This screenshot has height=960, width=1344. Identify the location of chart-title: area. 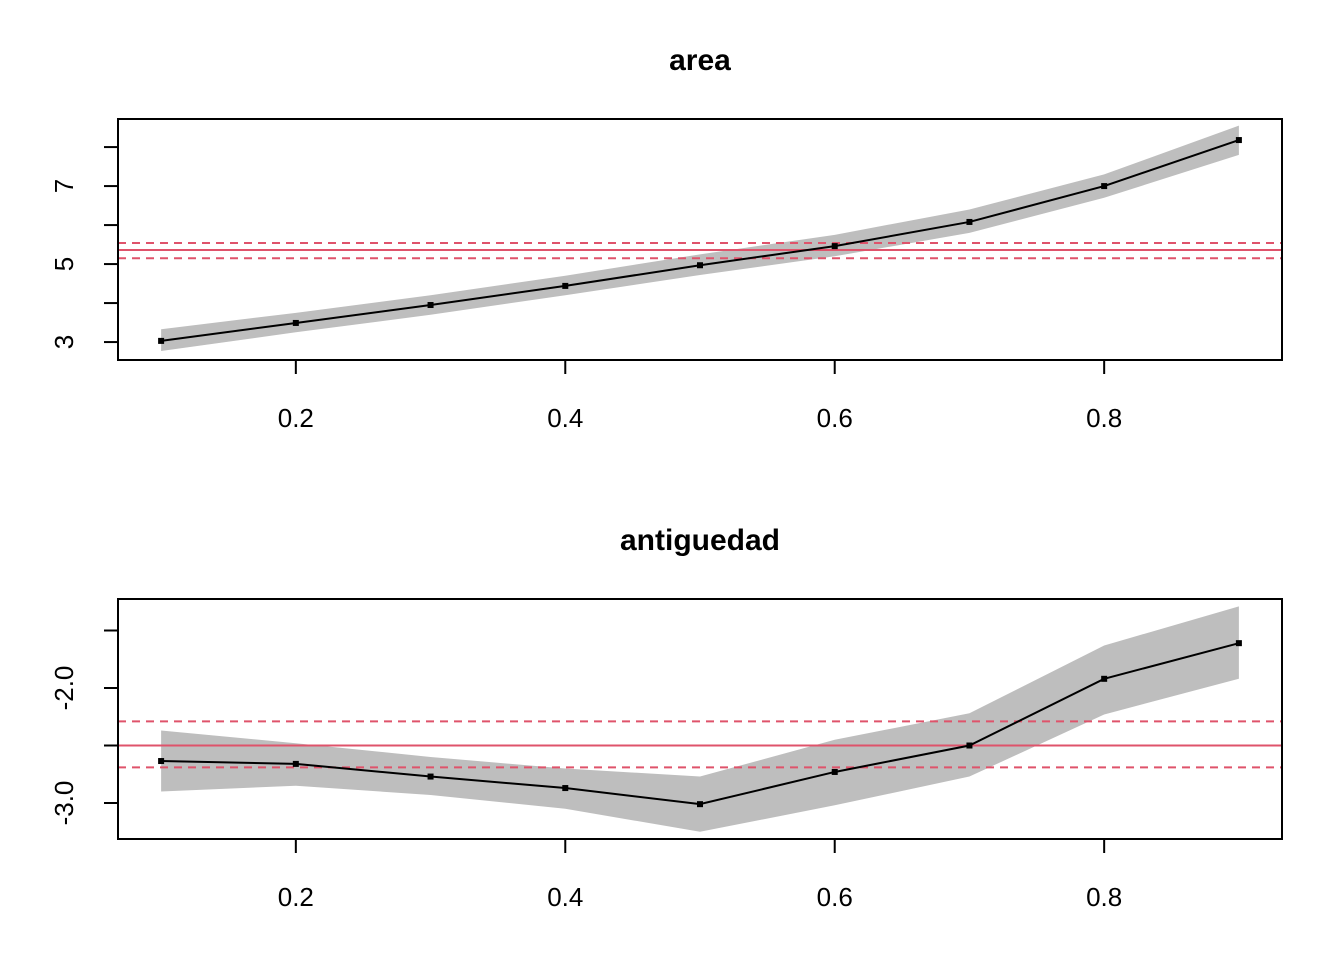
(700, 60).